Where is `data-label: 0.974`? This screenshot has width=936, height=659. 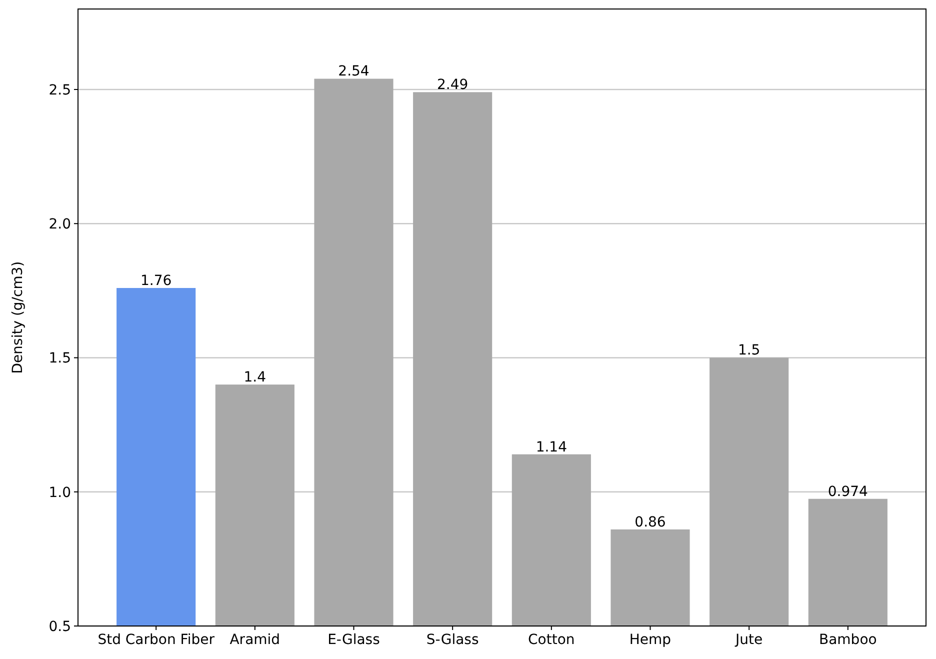 data-label: 0.974 is located at coordinates (848, 492).